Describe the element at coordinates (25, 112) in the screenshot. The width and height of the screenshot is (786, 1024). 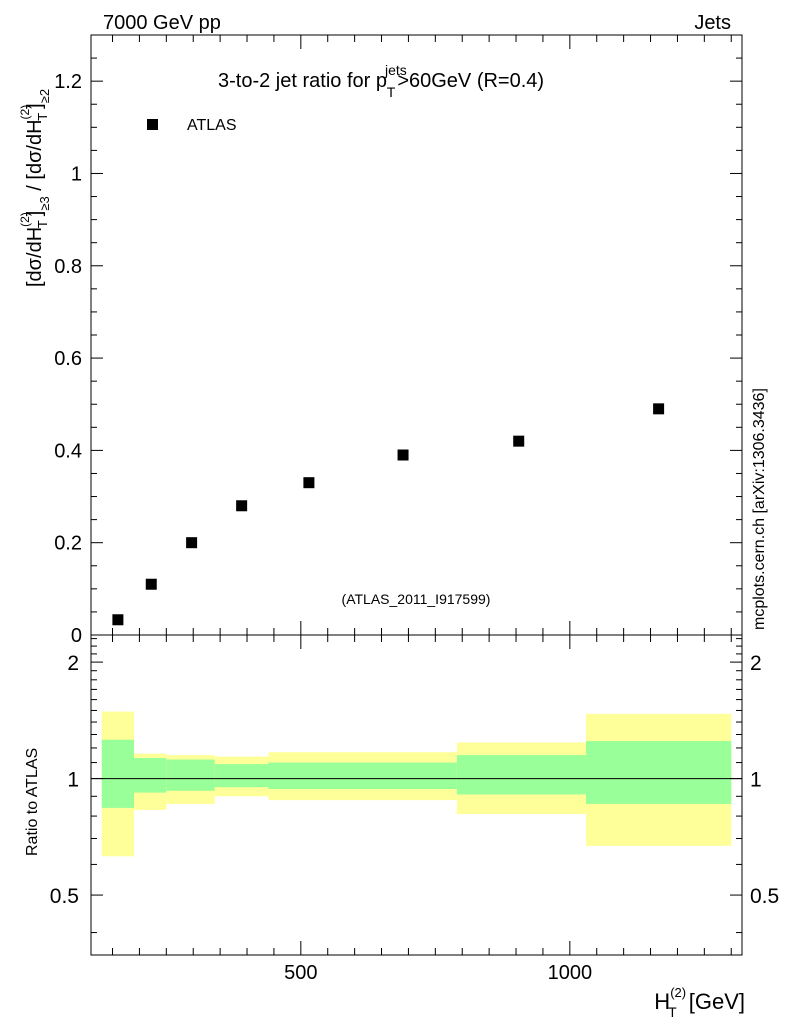
I see `ylabel-c-sup: (2)` at that location.